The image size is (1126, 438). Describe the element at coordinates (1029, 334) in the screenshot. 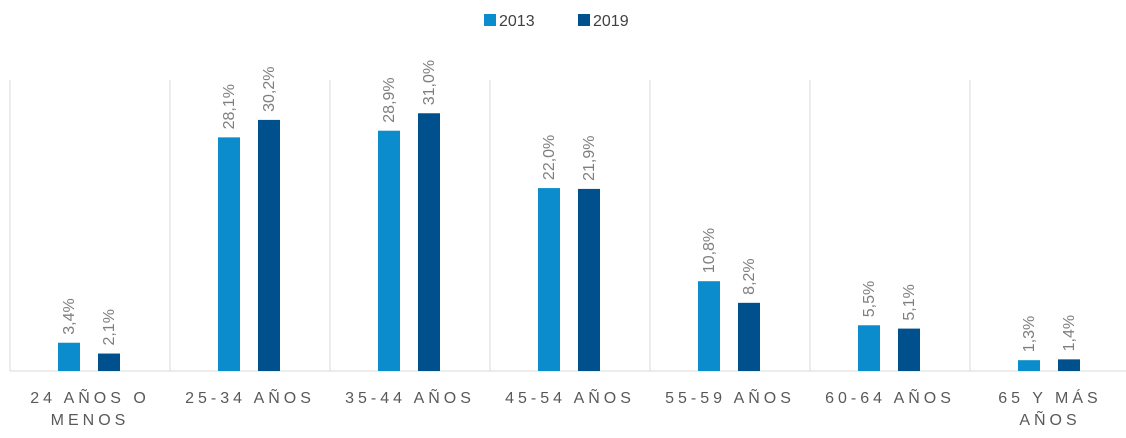

I see `value-label: 1,3%` at that location.